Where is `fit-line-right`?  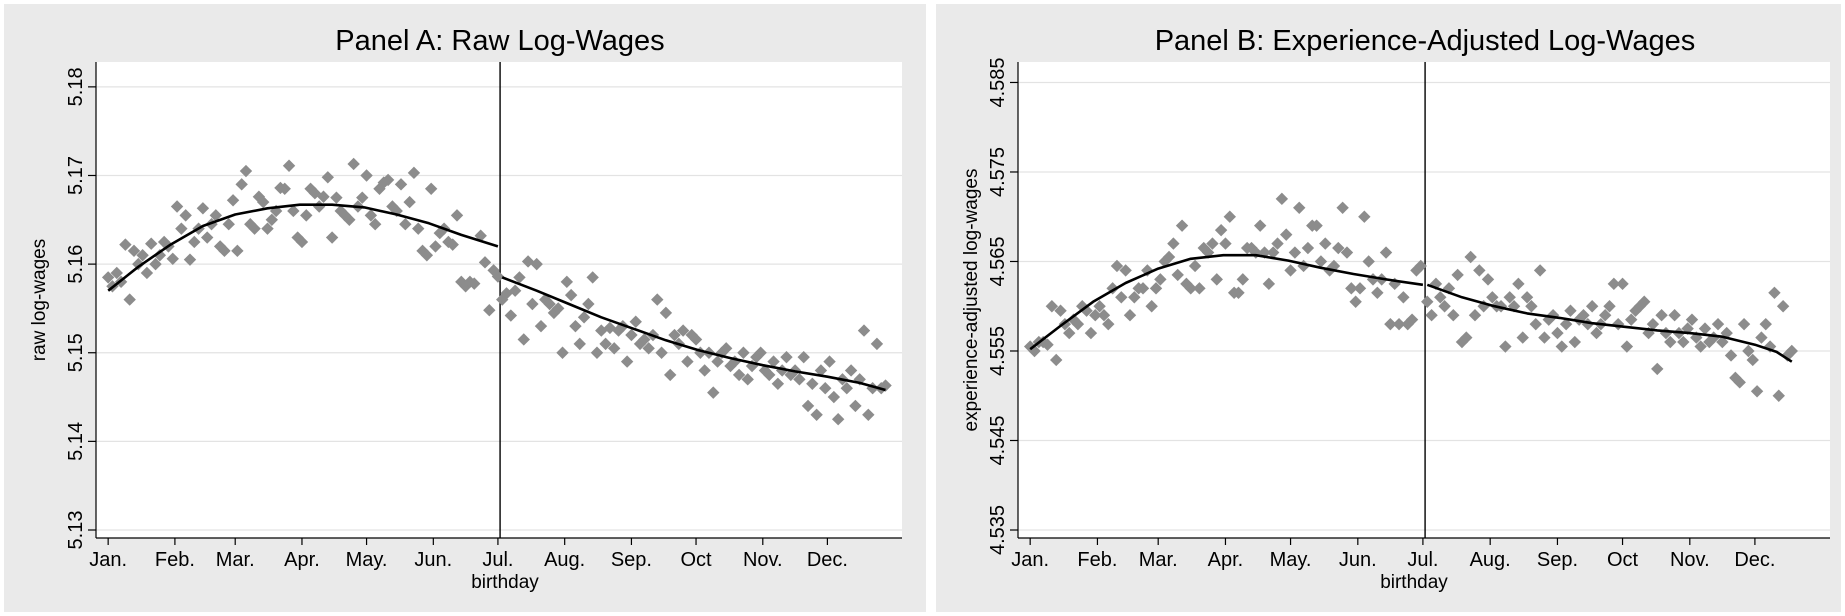
fit-line-right is located at coordinates (693, 334).